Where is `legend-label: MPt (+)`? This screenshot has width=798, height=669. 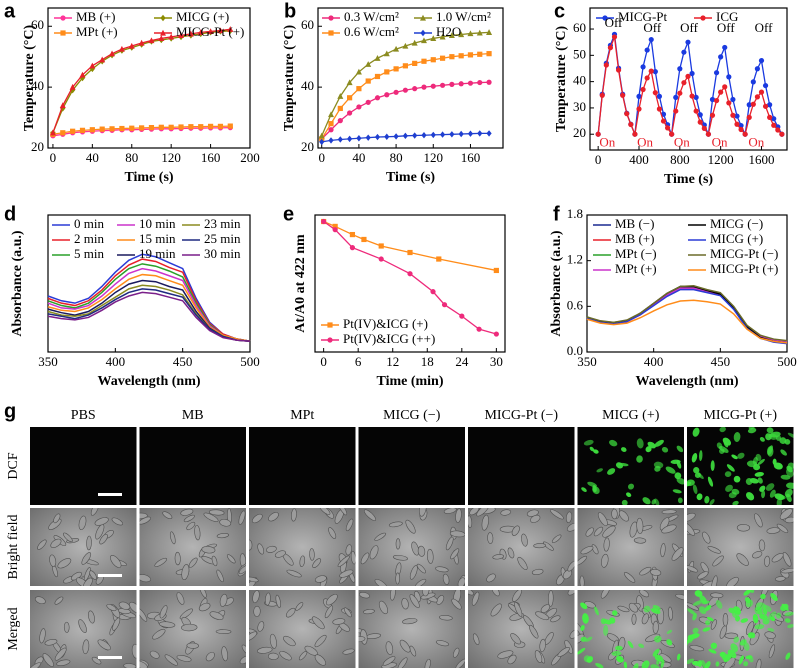
legend-label: MPt (+) is located at coordinates (97, 31).